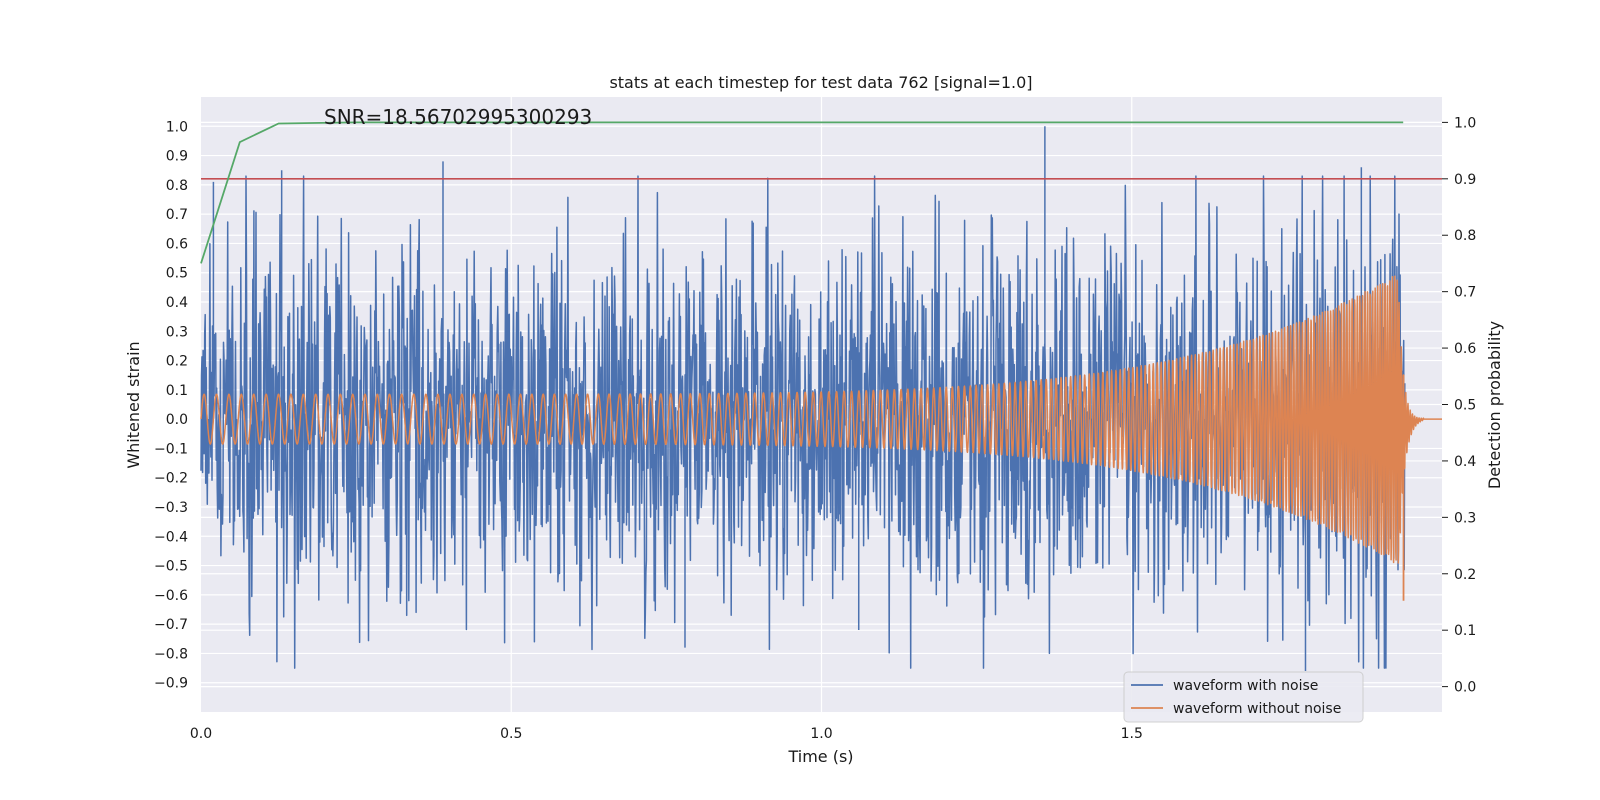 This screenshot has width=1600, height=800. What do you see at coordinates (177, 420) in the screenshot?
I see `y-tick-label: 0.0` at bounding box center [177, 420].